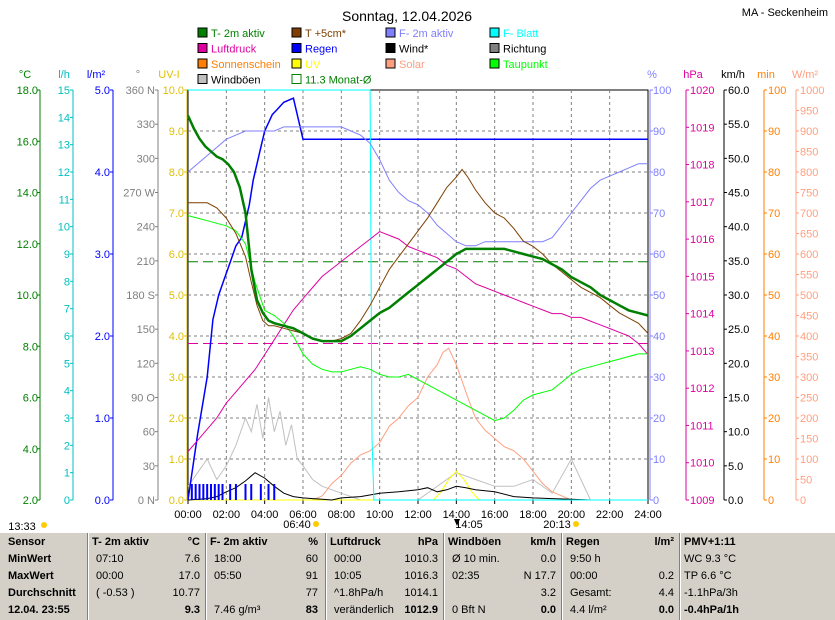  Describe the element at coordinates (659, 214) in the screenshot. I see `axis-label-hum: 70` at that location.